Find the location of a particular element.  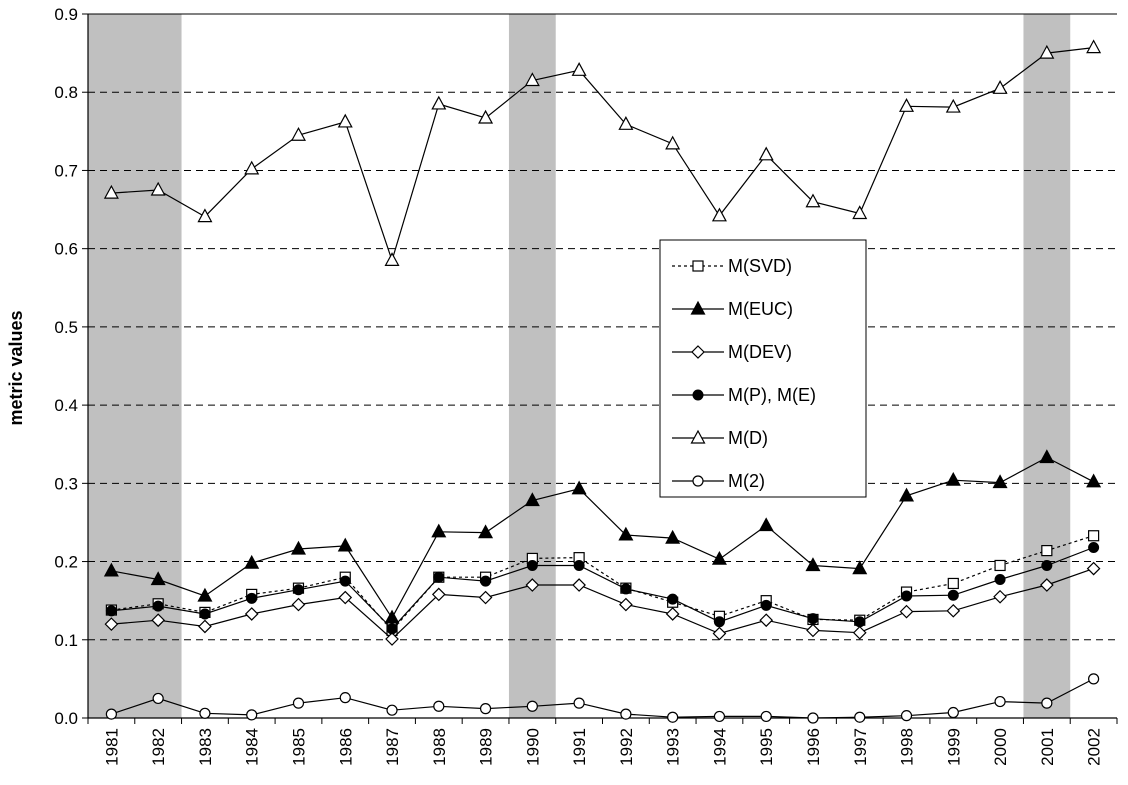

x-tick-label: 1994 is located at coordinates (719, 747).